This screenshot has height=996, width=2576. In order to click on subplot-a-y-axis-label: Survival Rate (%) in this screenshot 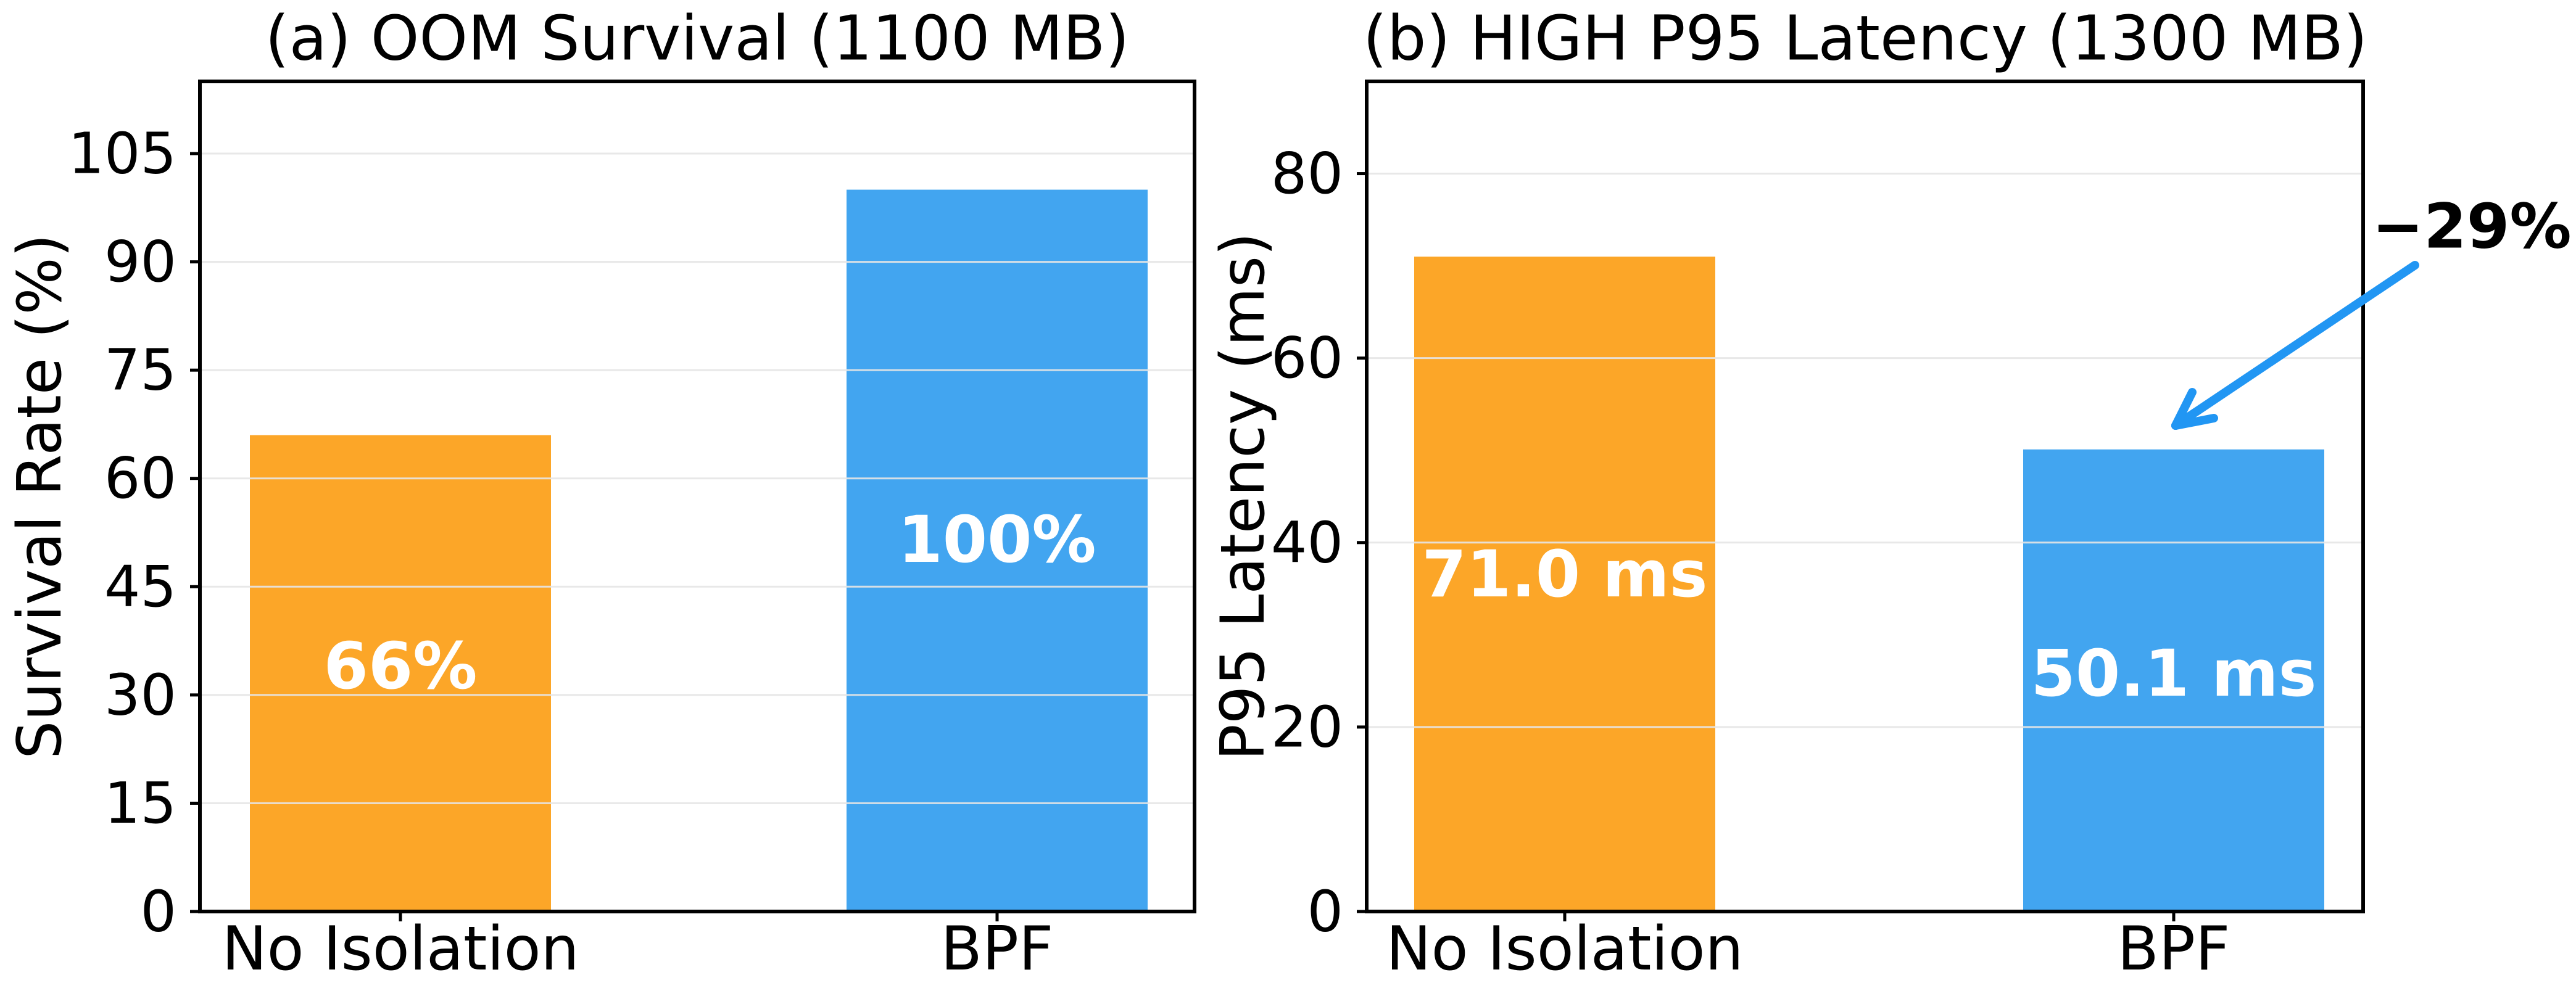, I will do `click(40, 496)`.